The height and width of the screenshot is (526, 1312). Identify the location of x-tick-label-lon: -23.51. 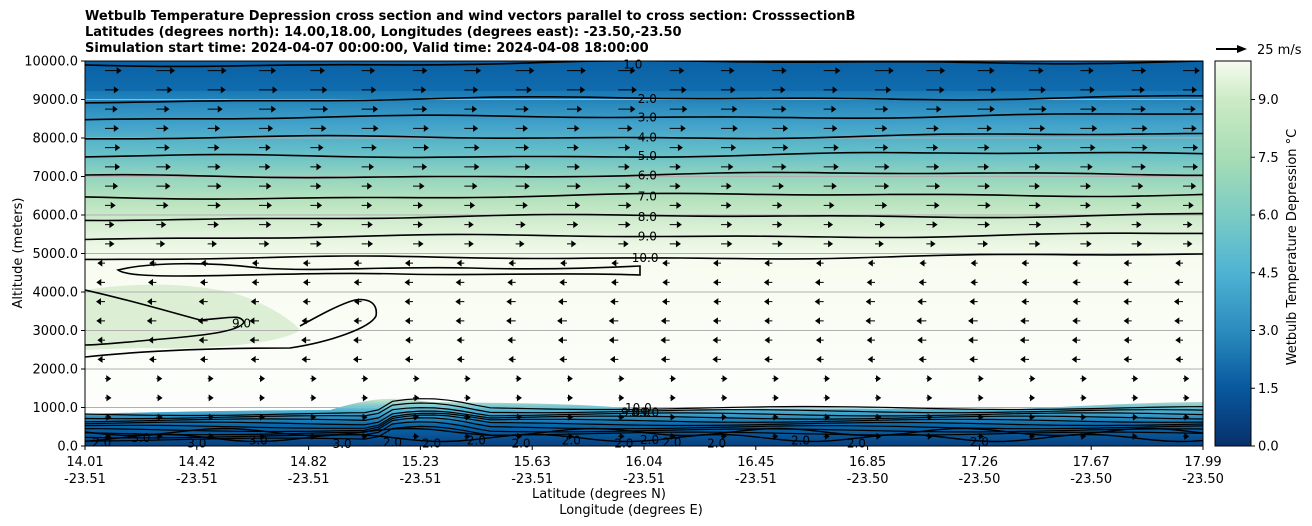
(85, 479).